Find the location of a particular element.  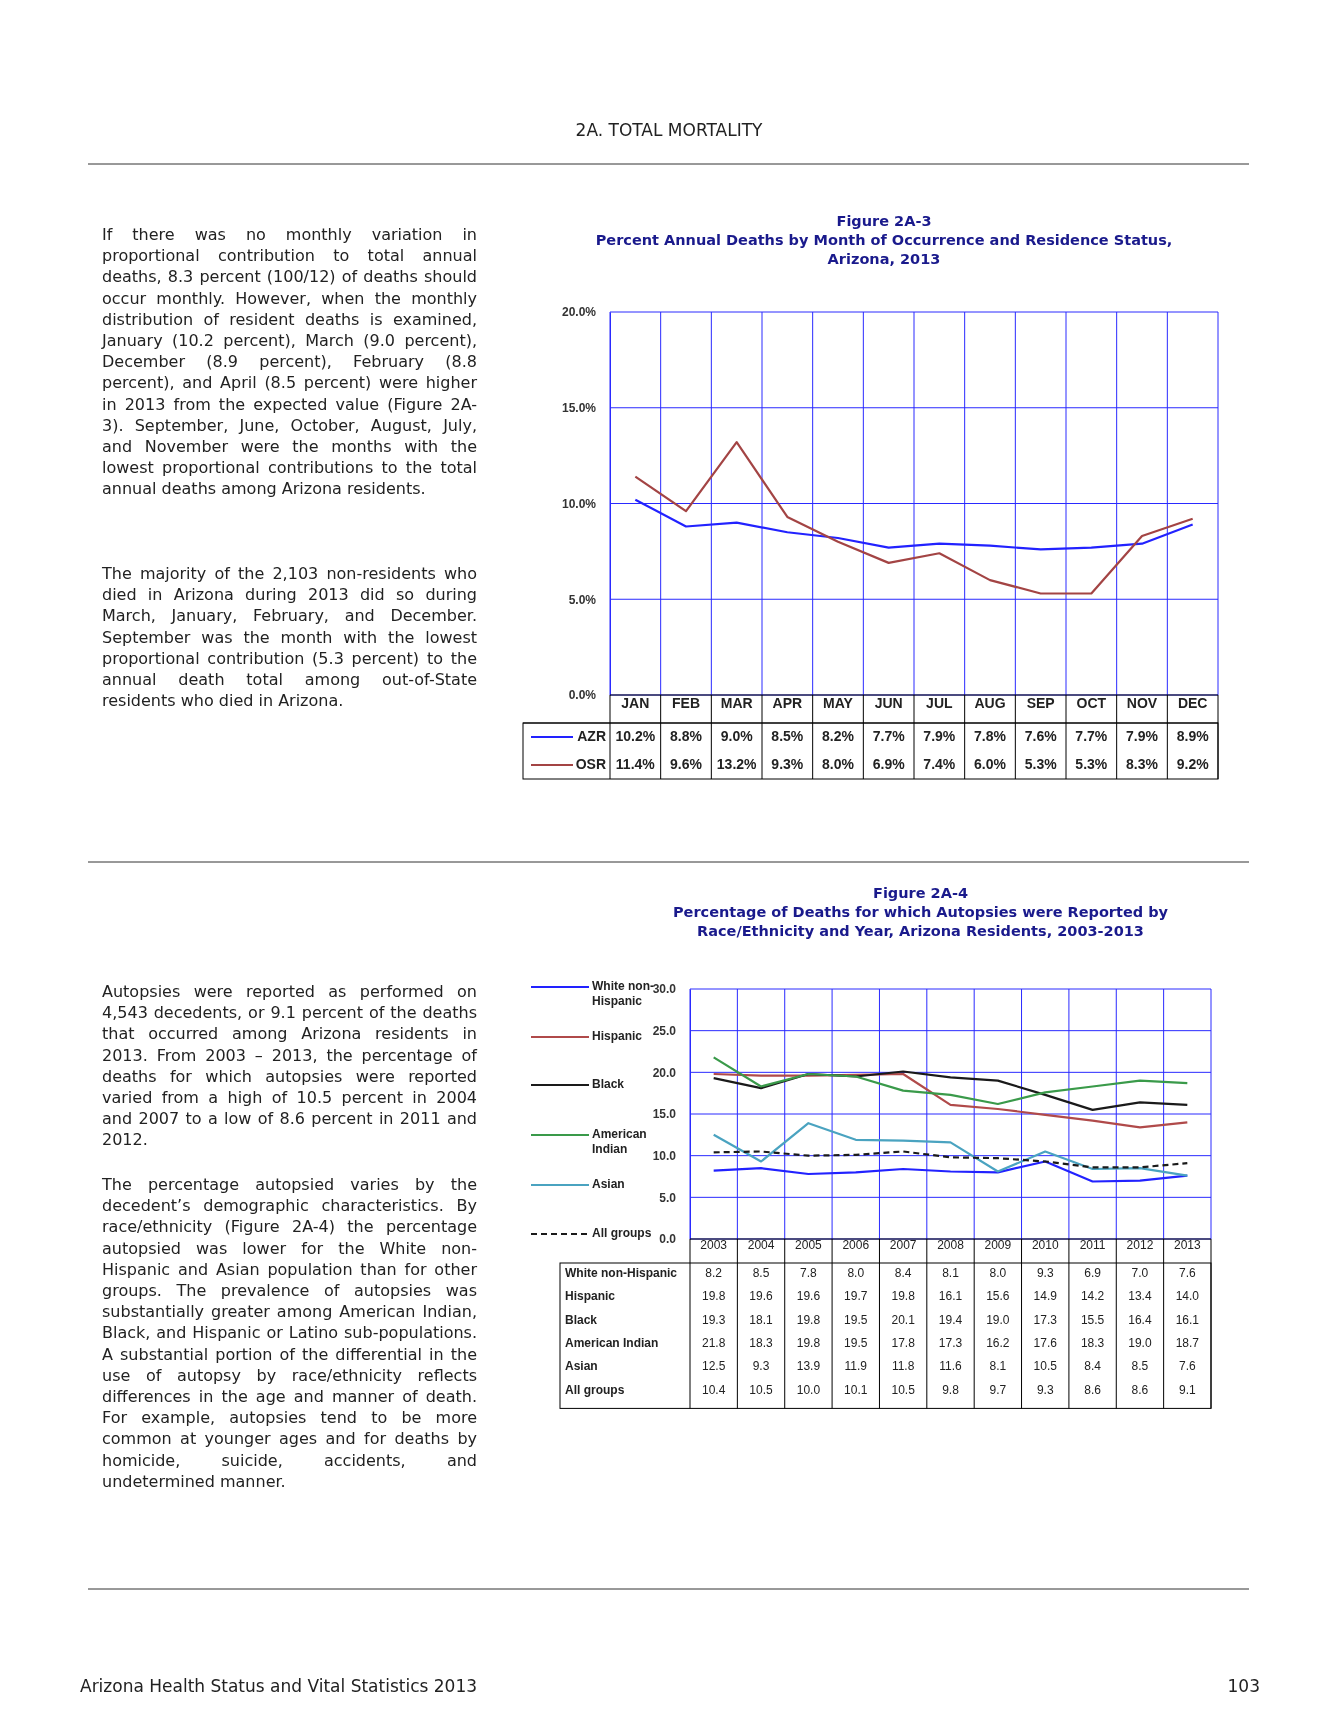

y-tick-label: 5.0% is located at coordinates (582, 599).